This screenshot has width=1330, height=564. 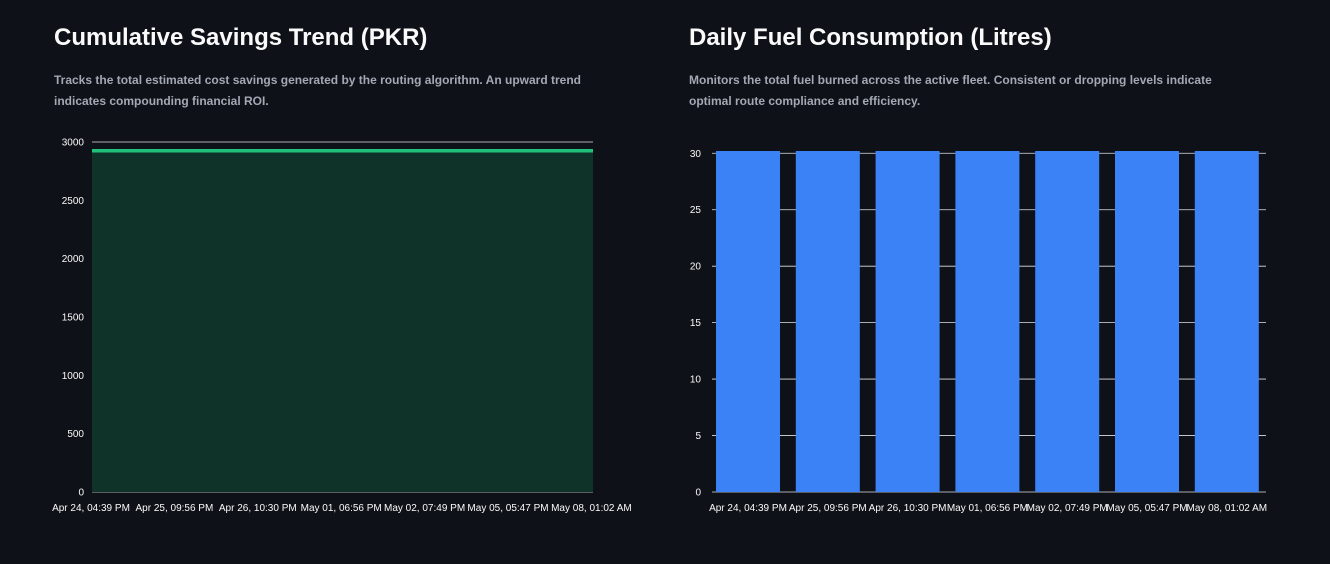 I want to click on fuel-x-tick-label: Apr 25, 09:56 PM, so click(x=828, y=508).